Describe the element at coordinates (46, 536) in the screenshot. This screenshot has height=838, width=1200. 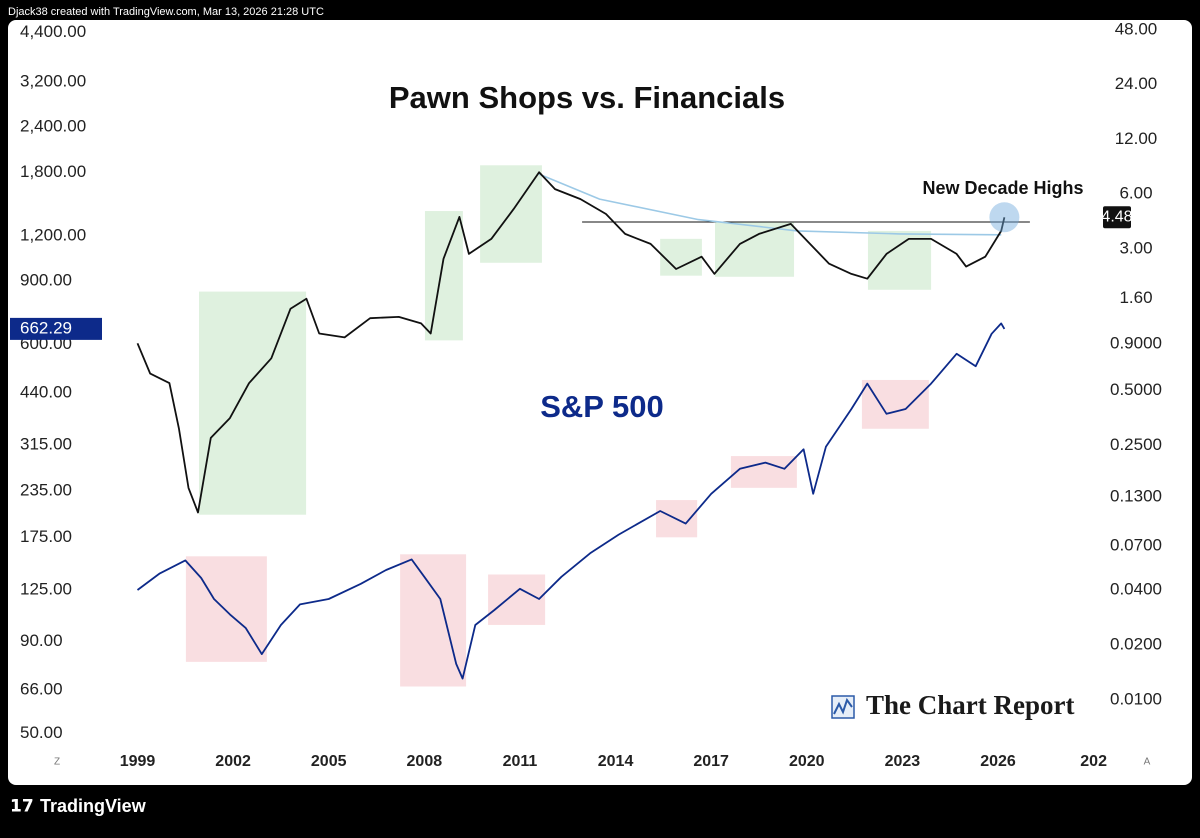
I see `y-tick-label: 175.00` at that location.